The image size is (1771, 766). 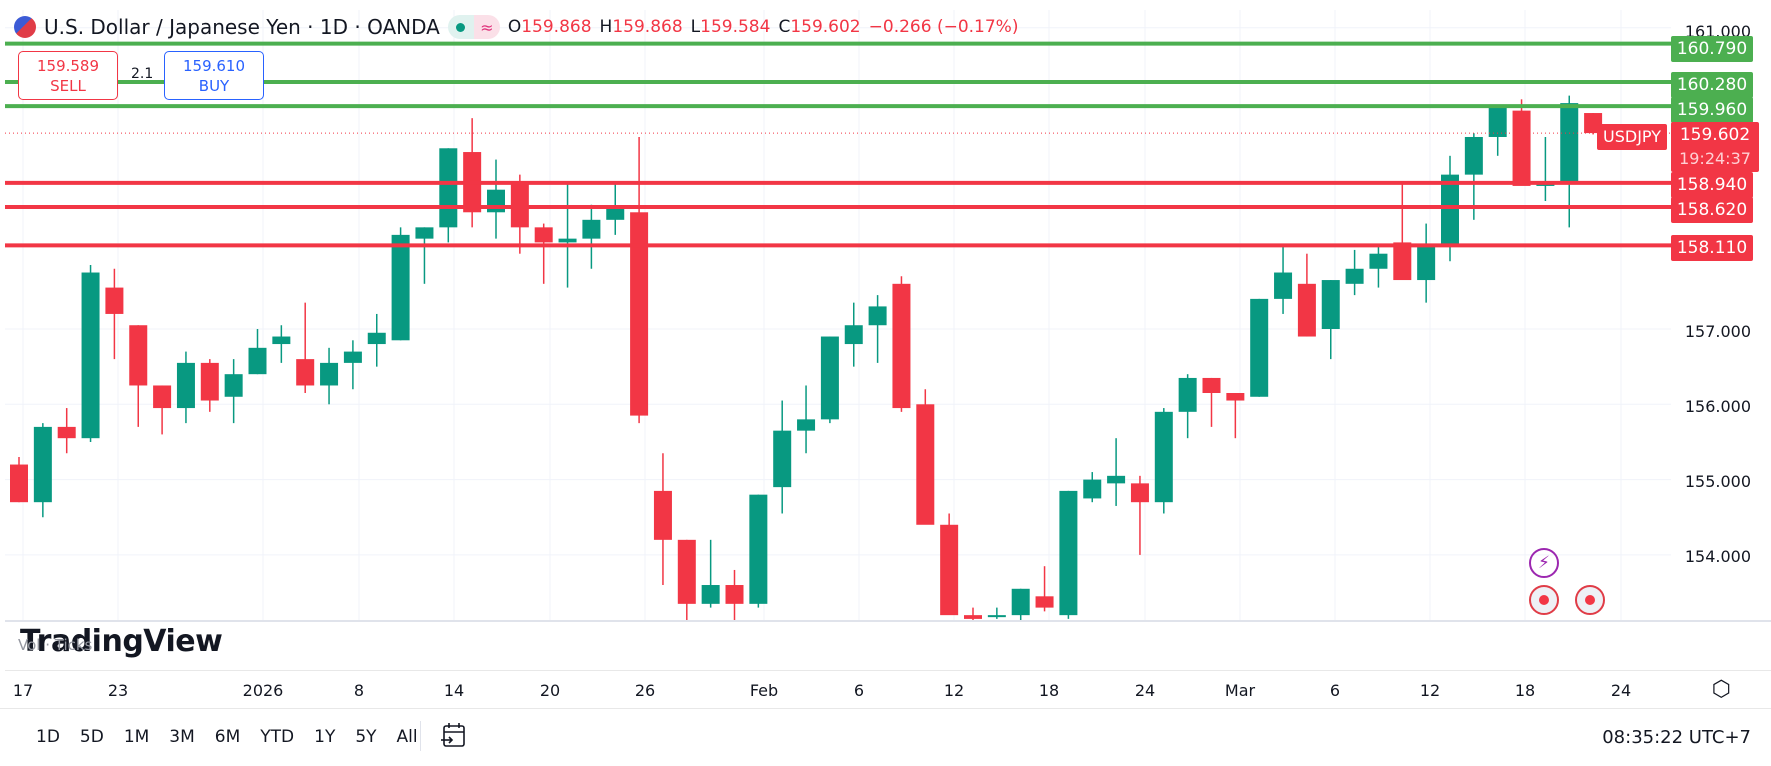 I want to click on time-tick: 26, so click(x=645, y=690).